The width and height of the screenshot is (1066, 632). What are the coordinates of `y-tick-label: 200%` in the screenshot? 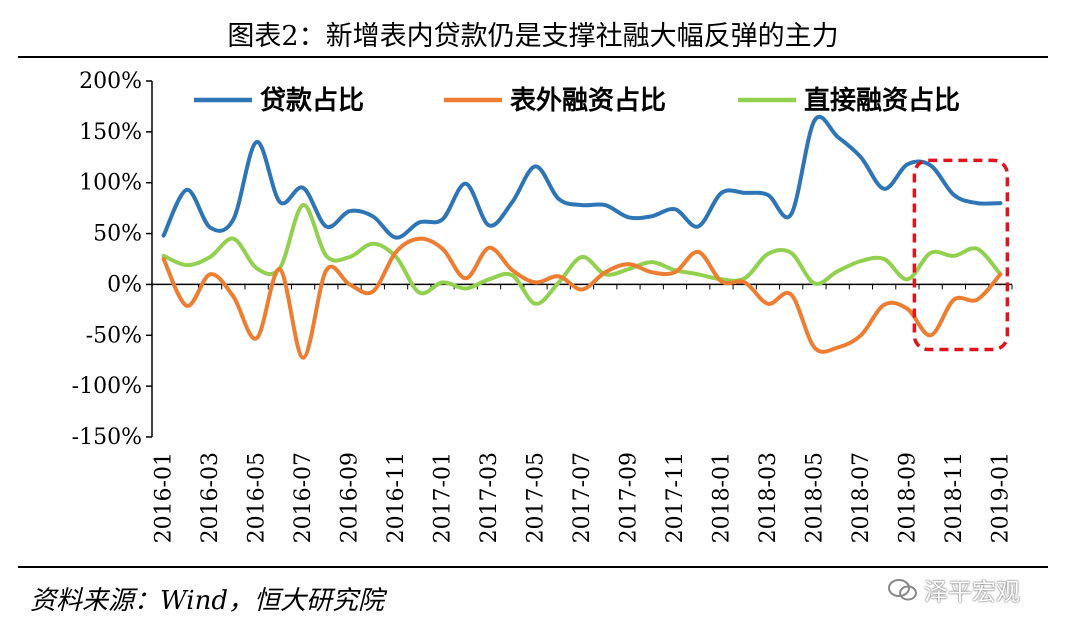 It's located at (110, 81).